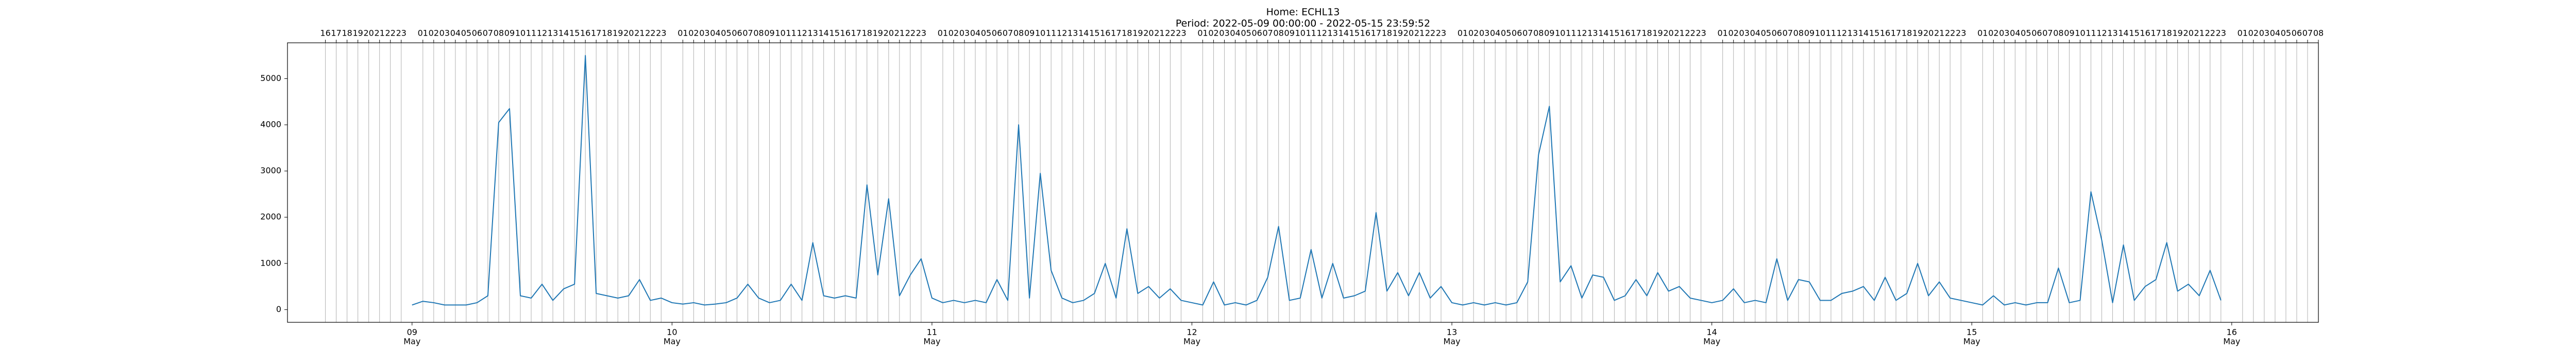 This screenshot has width=2576, height=361. What do you see at coordinates (1303, 12) in the screenshot?
I see `chart-title: Home: ECHL13` at bounding box center [1303, 12].